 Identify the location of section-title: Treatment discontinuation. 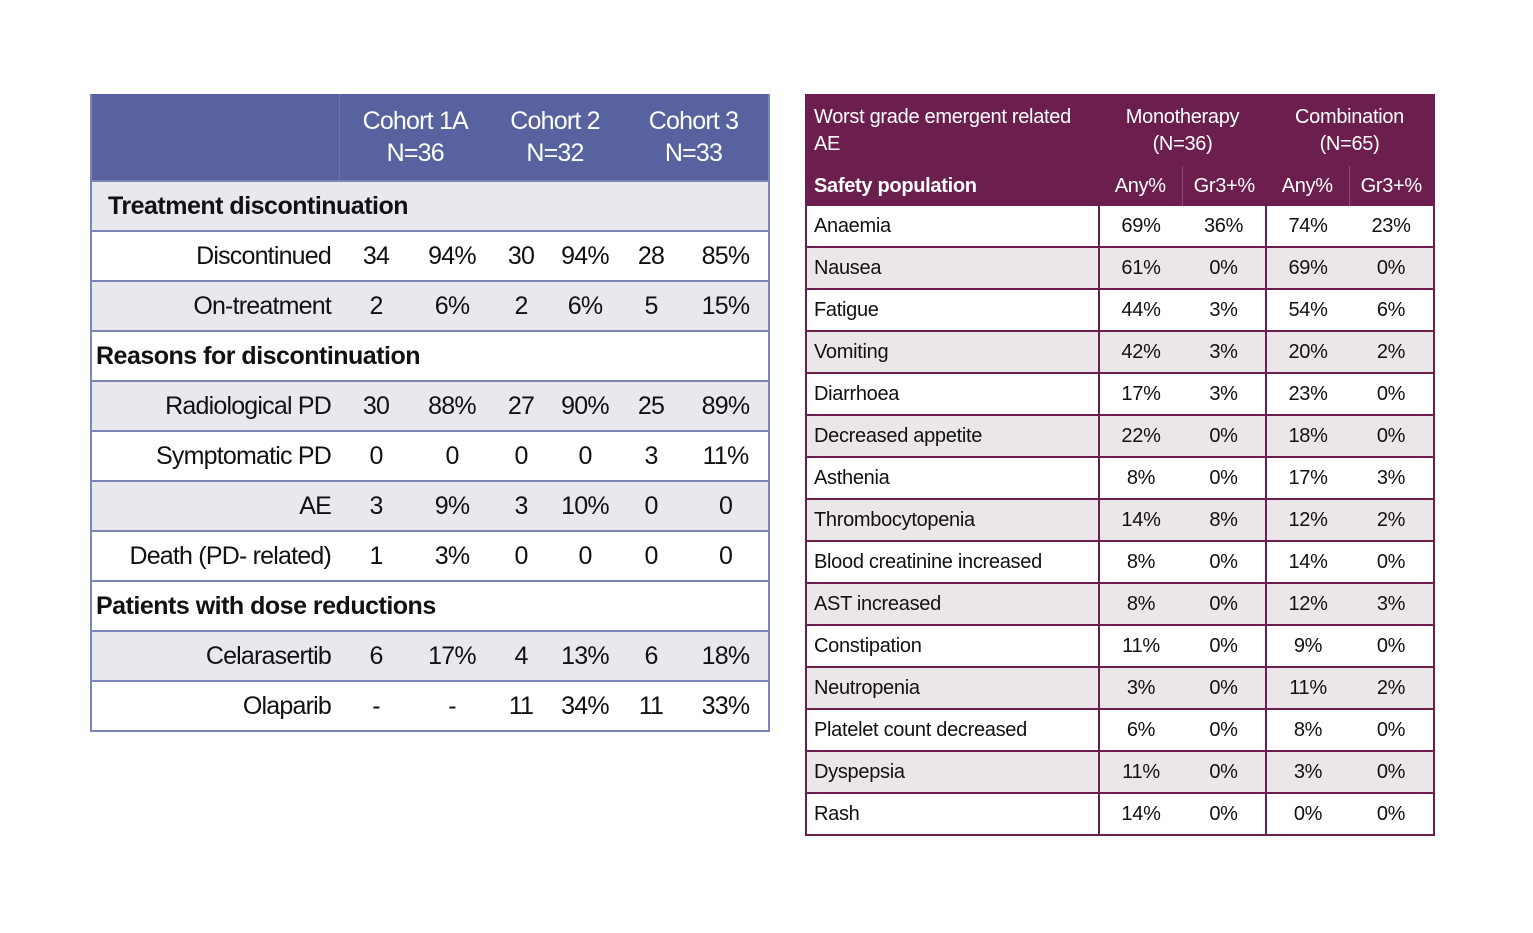
(430, 206).